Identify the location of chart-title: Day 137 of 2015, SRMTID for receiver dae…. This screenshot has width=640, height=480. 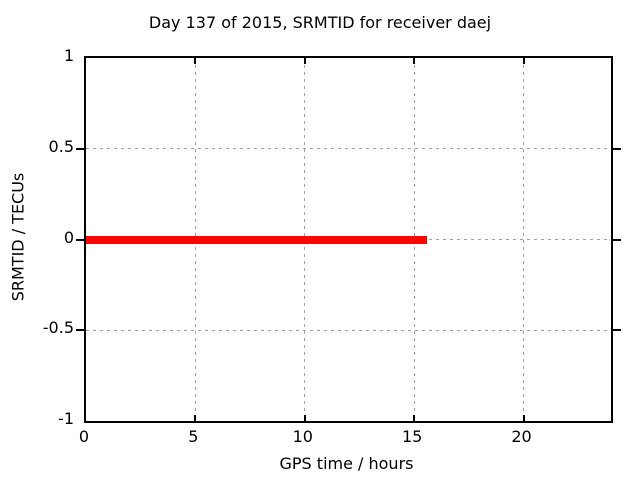
(320, 22).